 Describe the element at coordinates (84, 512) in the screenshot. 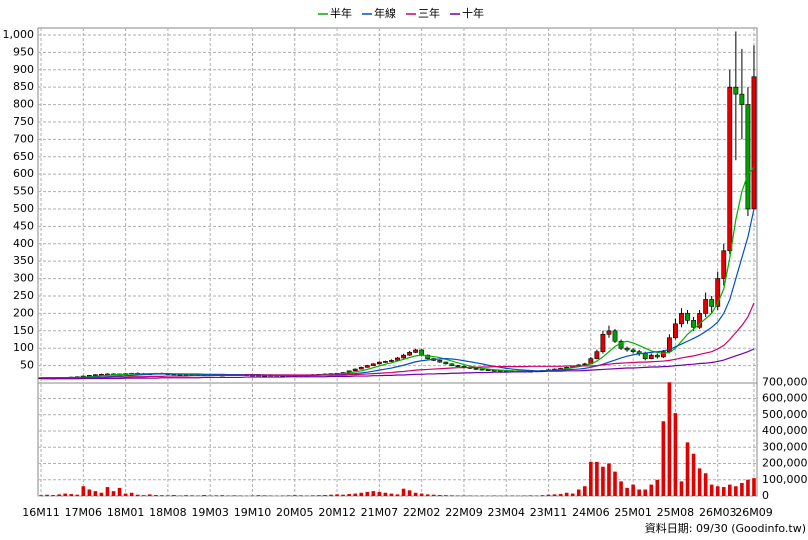

I see `x-tick-label: 17M06` at that location.